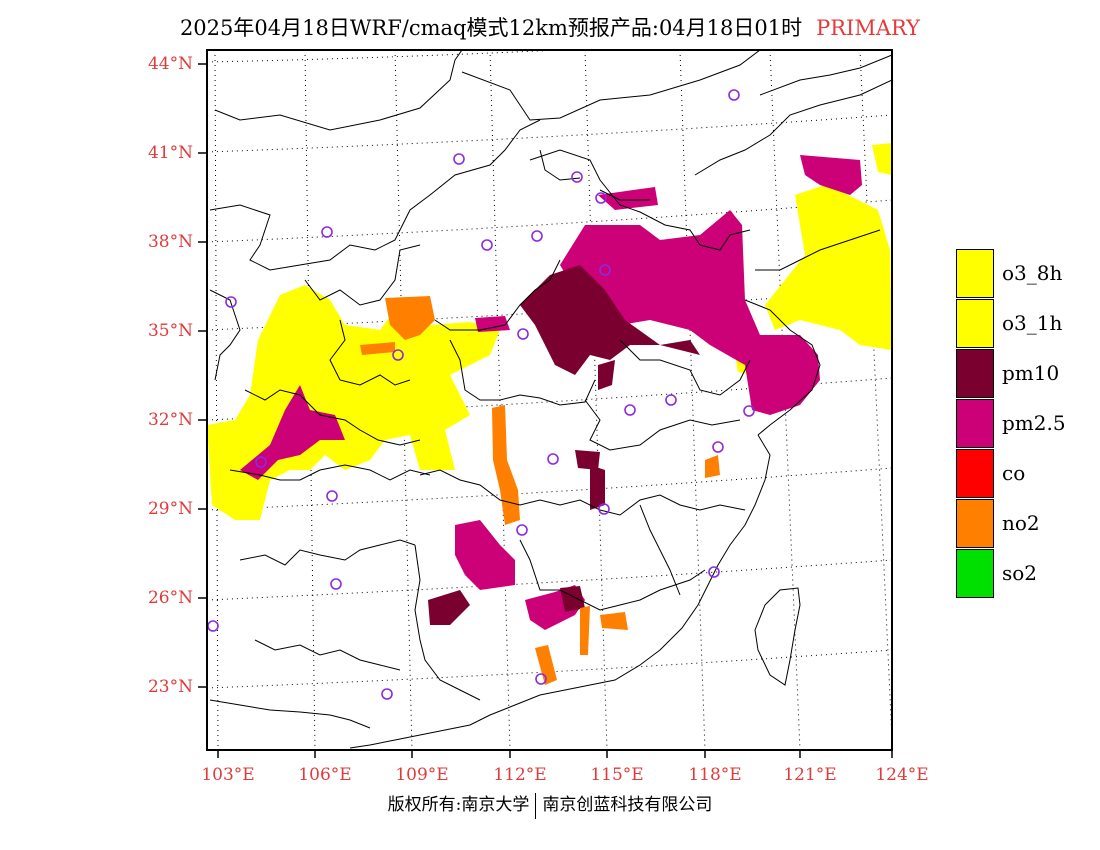  What do you see at coordinates (1020, 573) in the screenshot?
I see `legend-label: so2` at bounding box center [1020, 573].